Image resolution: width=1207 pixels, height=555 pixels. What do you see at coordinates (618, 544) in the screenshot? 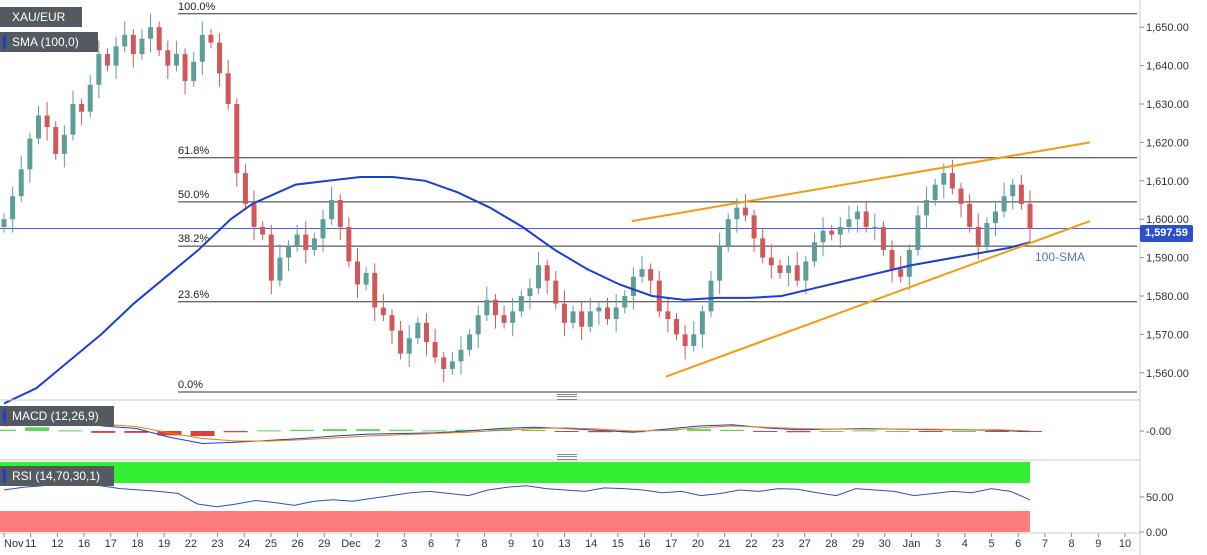
I see `x-tick-label: 15` at bounding box center [618, 544].